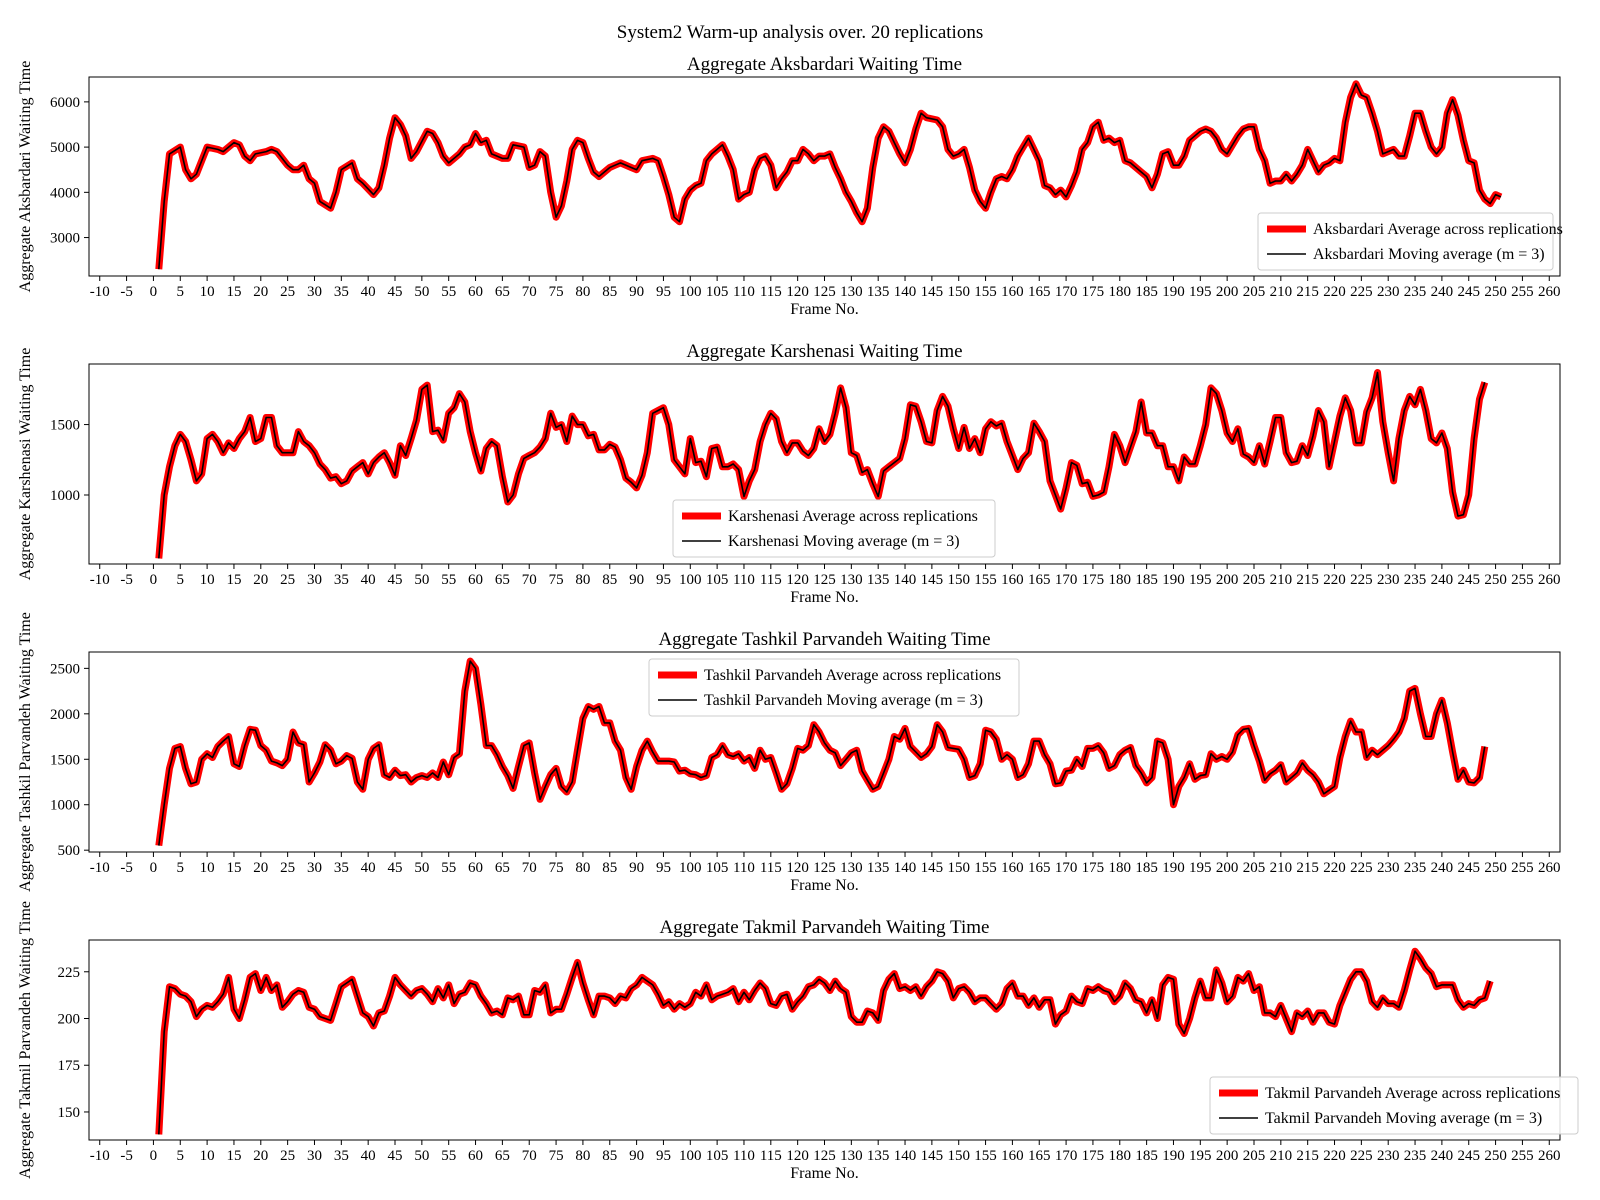 This screenshot has height=1200, width=1600. Describe the element at coordinates (65, 426) in the screenshot. I see `y-tick-label: 1500` at that location.